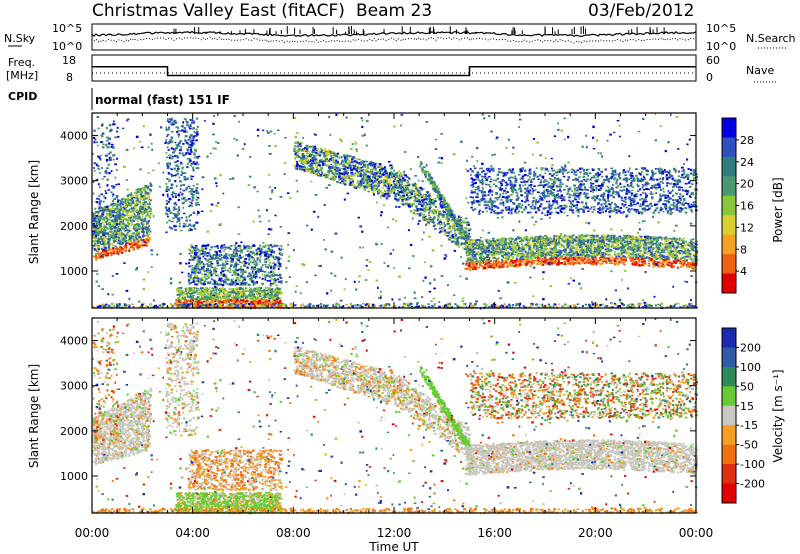 The image size is (800, 554). What do you see at coordinates (713, 60) in the screenshot?
I see `nave-tick-top: 60` at bounding box center [713, 60].